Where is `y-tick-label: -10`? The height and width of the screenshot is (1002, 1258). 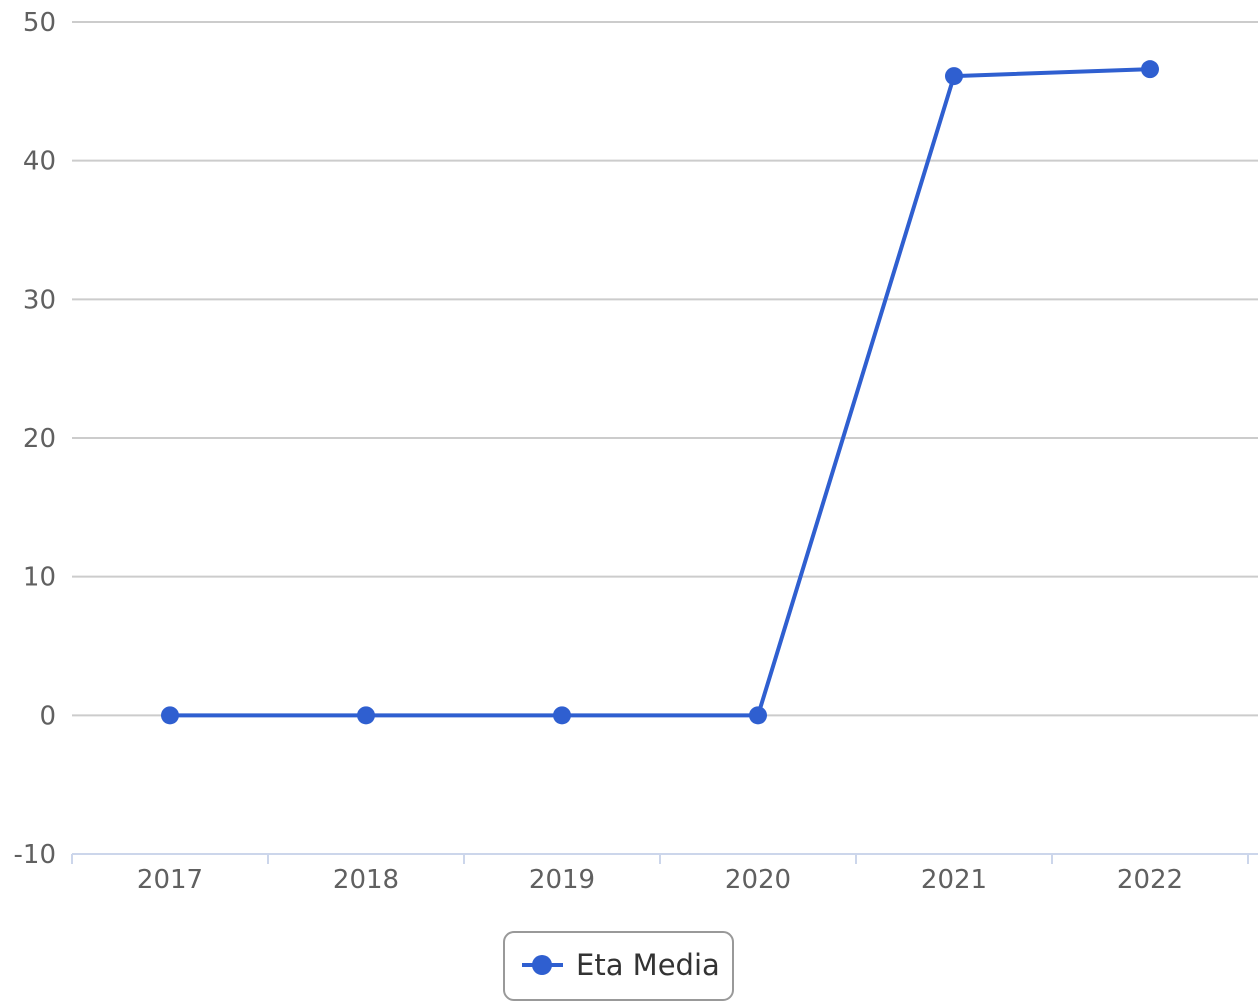 y-tick-label: -10 is located at coordinates (35, 855).